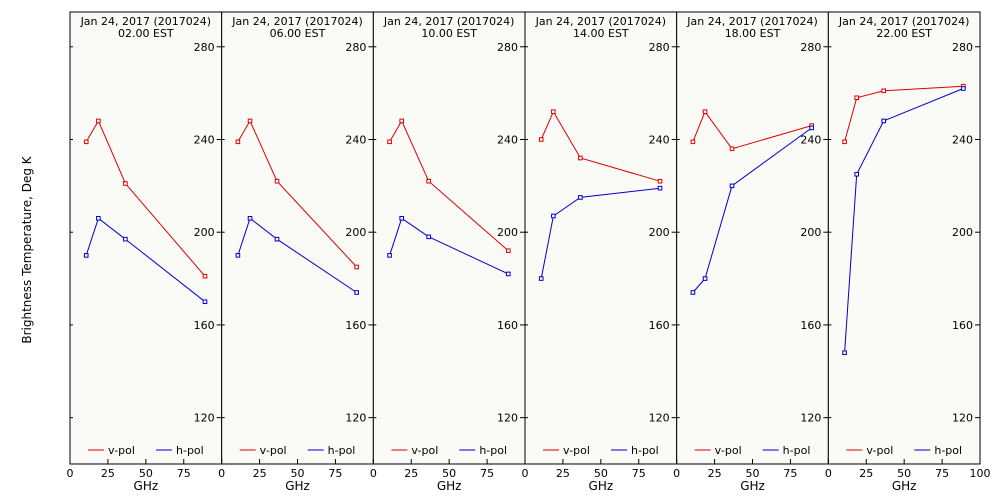 This screenshot has width=1000, height=500. I want to click on panel-subtitle: 18.00 EST, so click(753, 33).